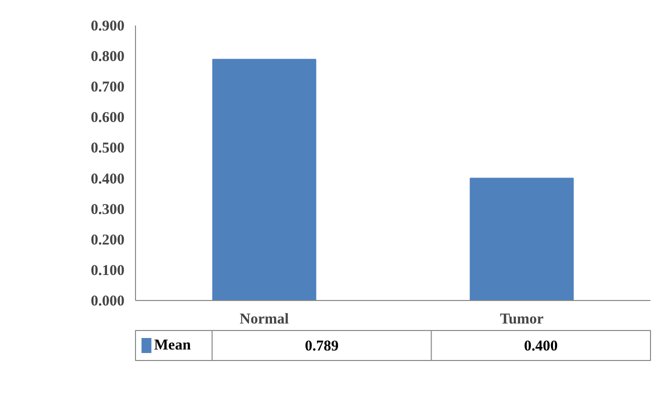 This screenshot has height=400, width=663. Describe the element at coordinates (107, 302) in the screenshot. I see `y-tick-label: 0.000` at that location.